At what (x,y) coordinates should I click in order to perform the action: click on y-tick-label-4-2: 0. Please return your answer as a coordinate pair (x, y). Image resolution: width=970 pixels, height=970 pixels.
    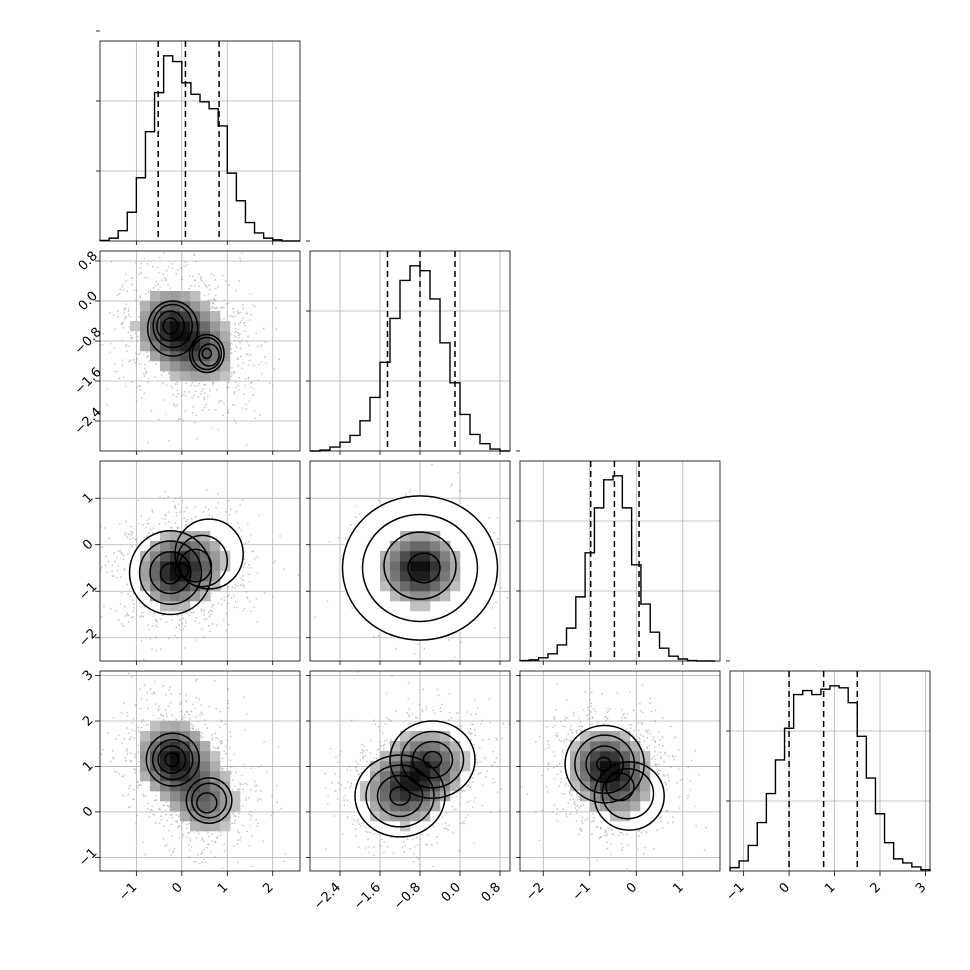
    Looking at the image, I should click on (88, 812).